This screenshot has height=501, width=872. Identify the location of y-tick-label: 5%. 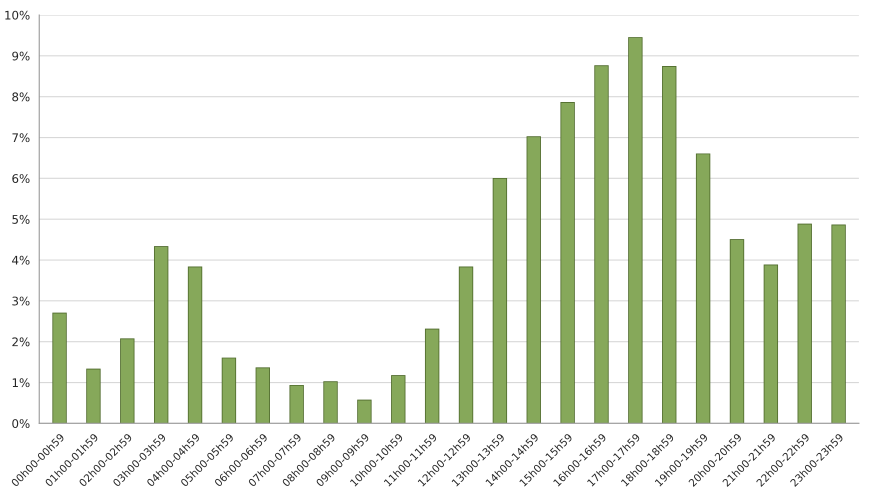
(21, 219).